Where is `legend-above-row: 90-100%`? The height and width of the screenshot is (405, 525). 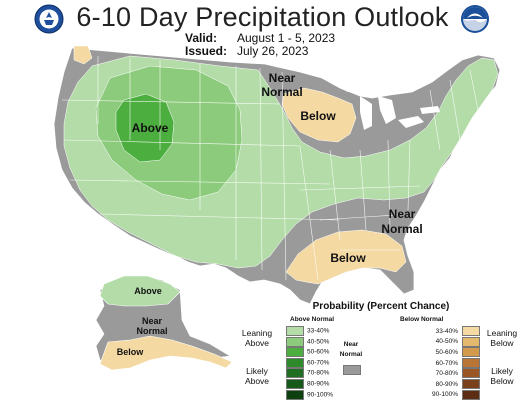
legend-above-row: 90-100% is located at coordinates (310, 394).